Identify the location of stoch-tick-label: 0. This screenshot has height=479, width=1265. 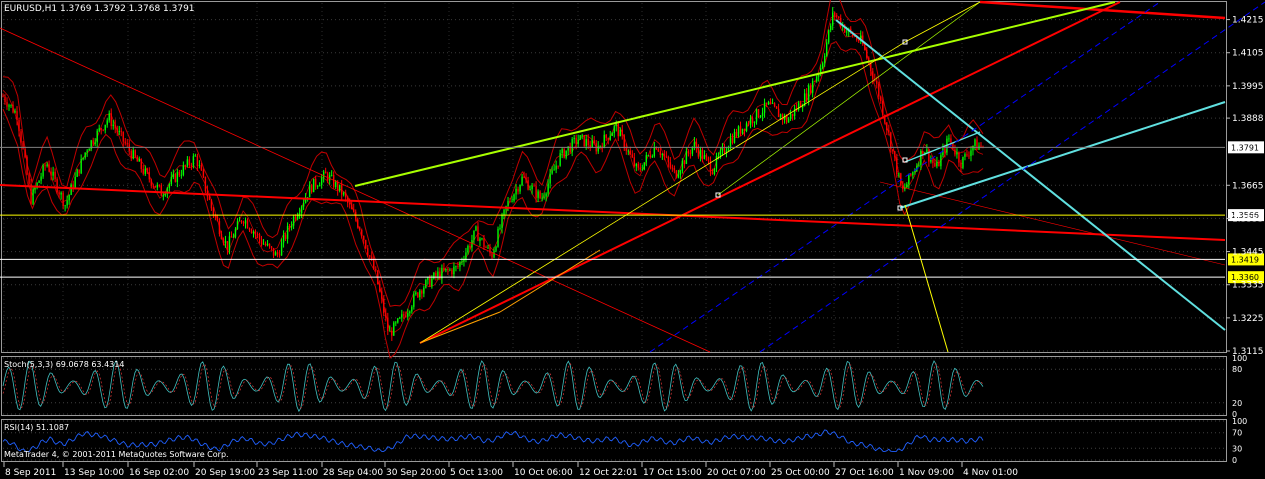
(1234, 414).